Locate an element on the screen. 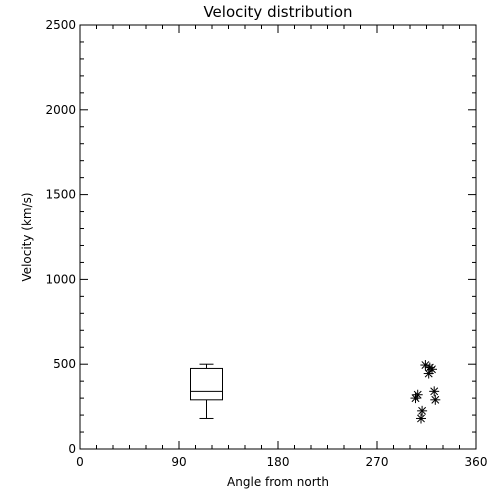  x-tick-label: 360 is located at coordinates (476, 462).